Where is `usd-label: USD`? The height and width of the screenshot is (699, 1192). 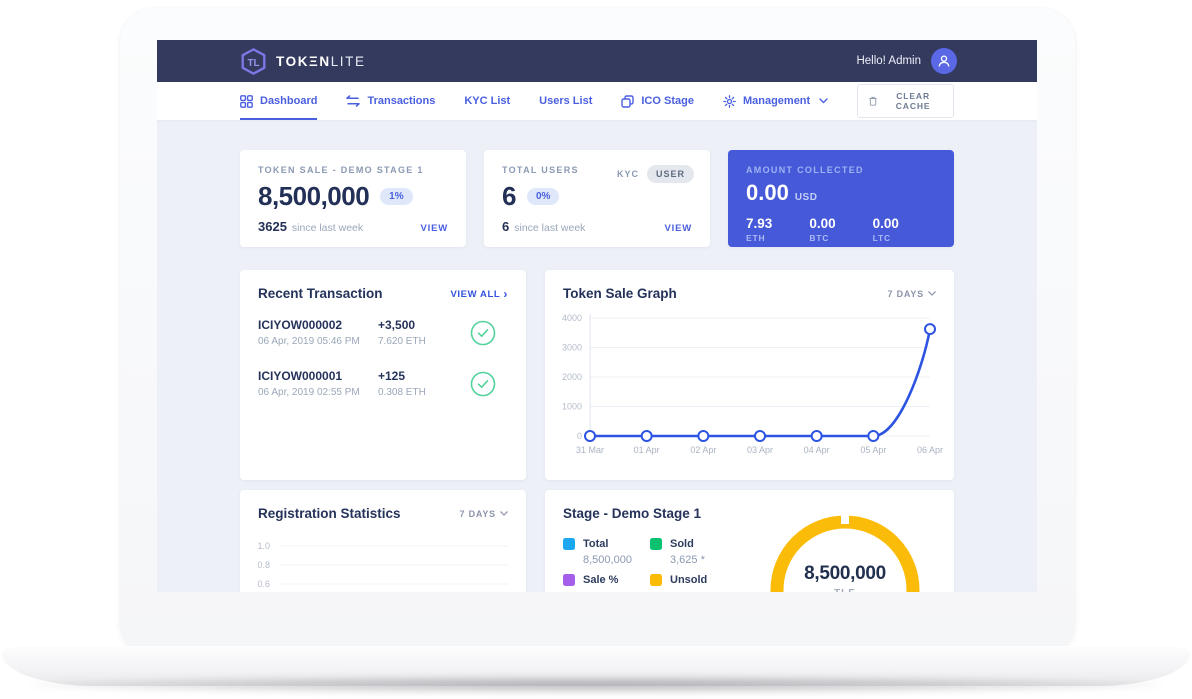
usd-label: USD is located at coordinates (806, 197).